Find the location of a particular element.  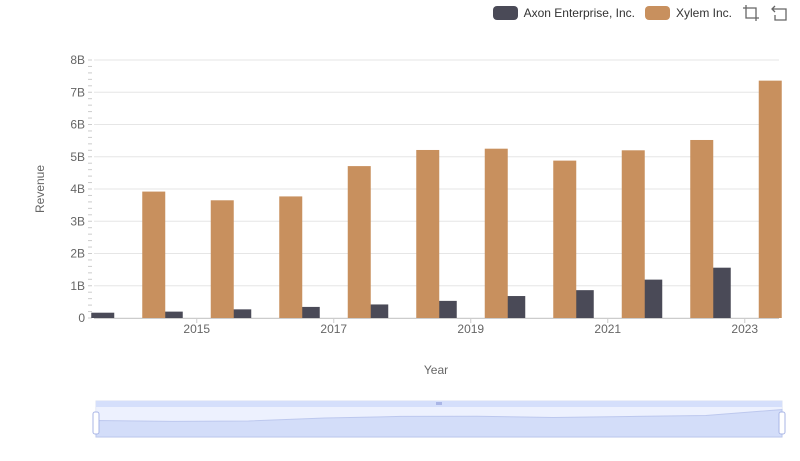

y-tick-label: 1B is located at coordinates (77, 286).